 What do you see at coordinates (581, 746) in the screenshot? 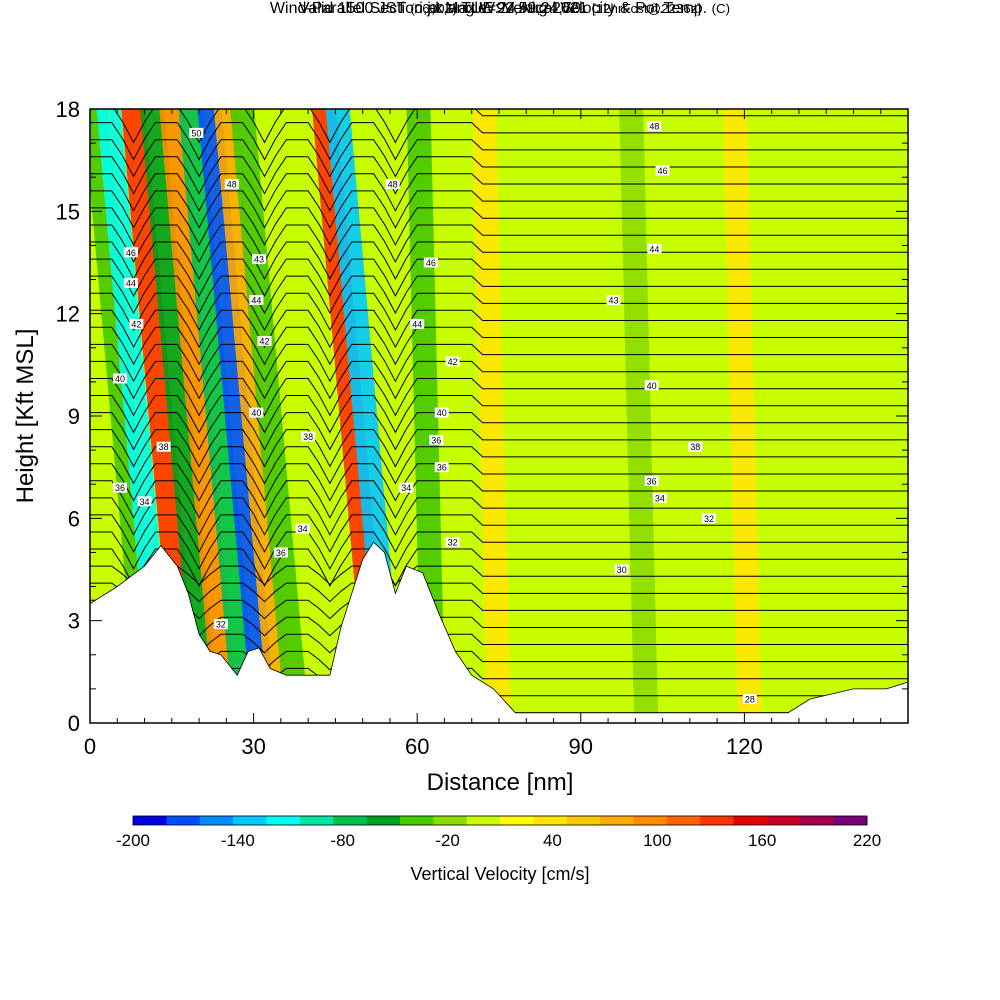
I see `x-tick-label: 90` at bounding box center [581, 746].